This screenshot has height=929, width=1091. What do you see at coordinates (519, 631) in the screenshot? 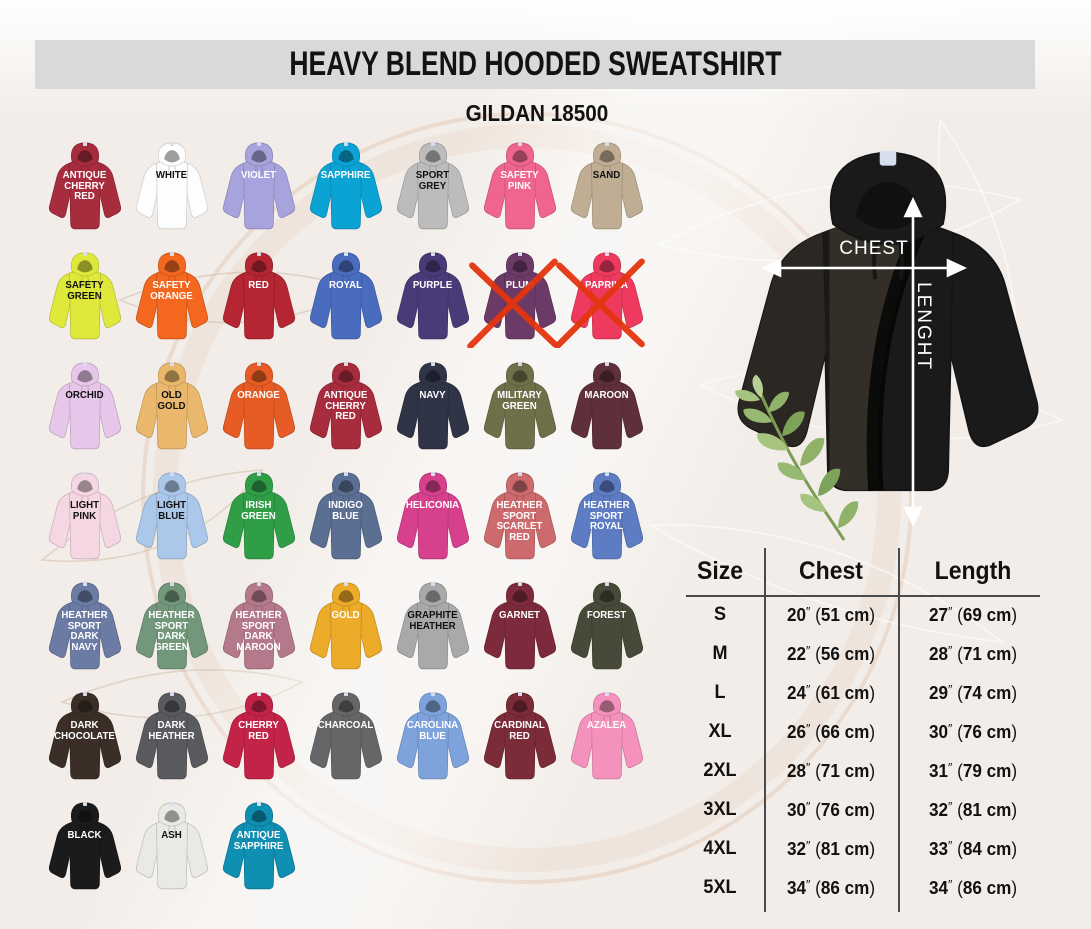
I see `hoodie-swatch-garnet: GARNET` at bounding box center [519, 631].